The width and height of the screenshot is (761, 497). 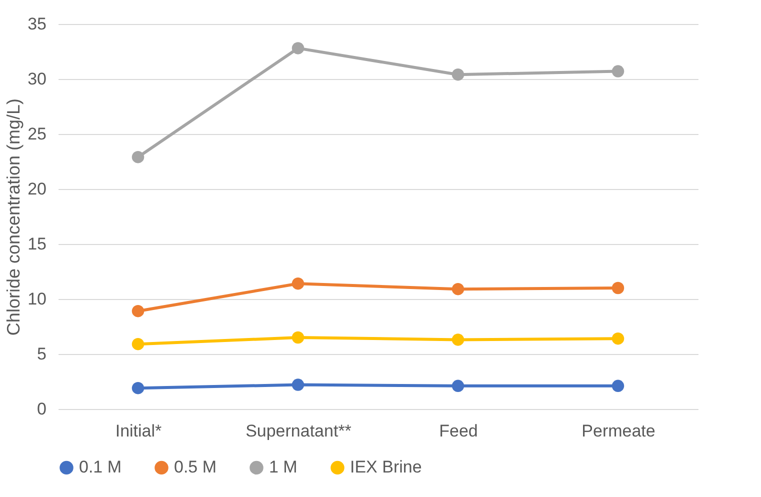 What do you see at coordinates (458, 431) in the screenshot?
I see `x-tick-label: Feed` at bounding box center [458, 431].